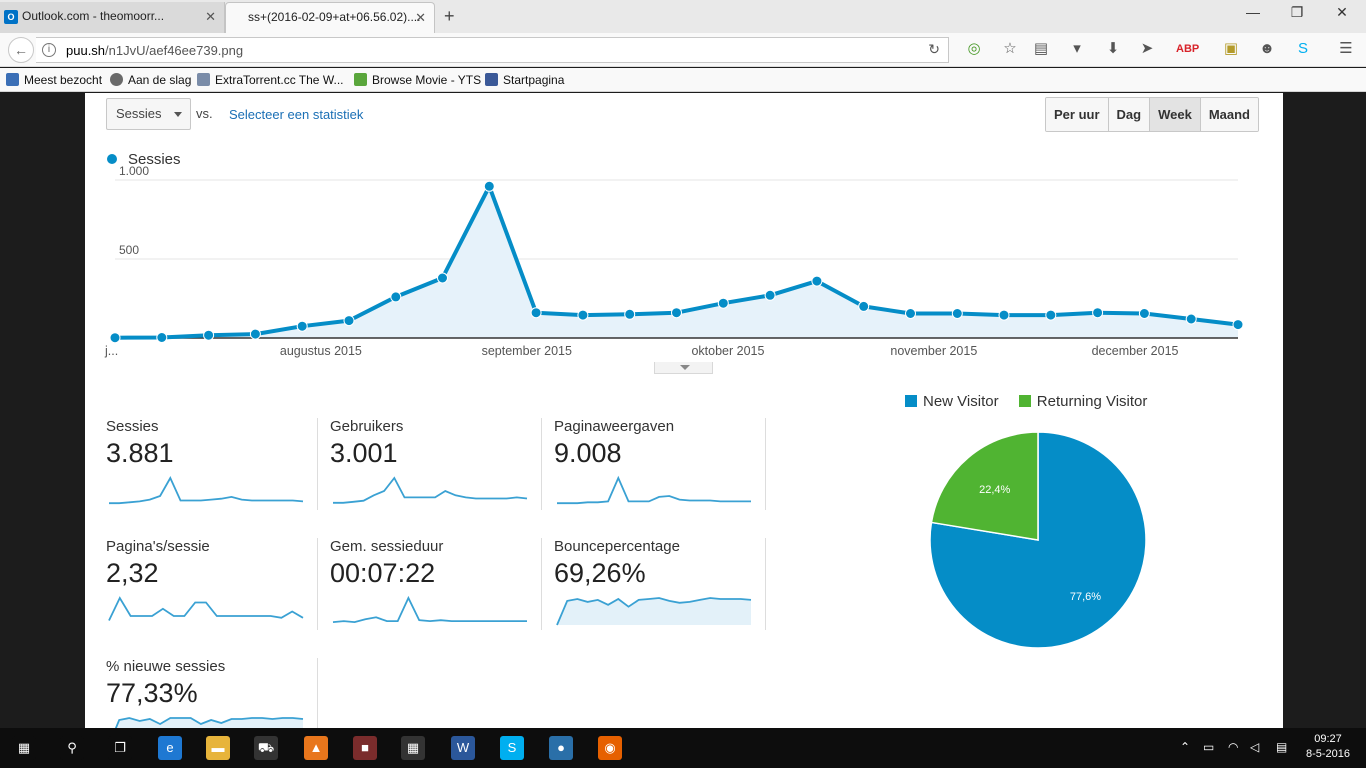 The width and height of the screenshot is (1366, 768). Describe the element at coordinates (492, 50) in the screenshot. I see `address-bar: i puu.sh/n1JvU/aef46ee739.png ↻` at that location.